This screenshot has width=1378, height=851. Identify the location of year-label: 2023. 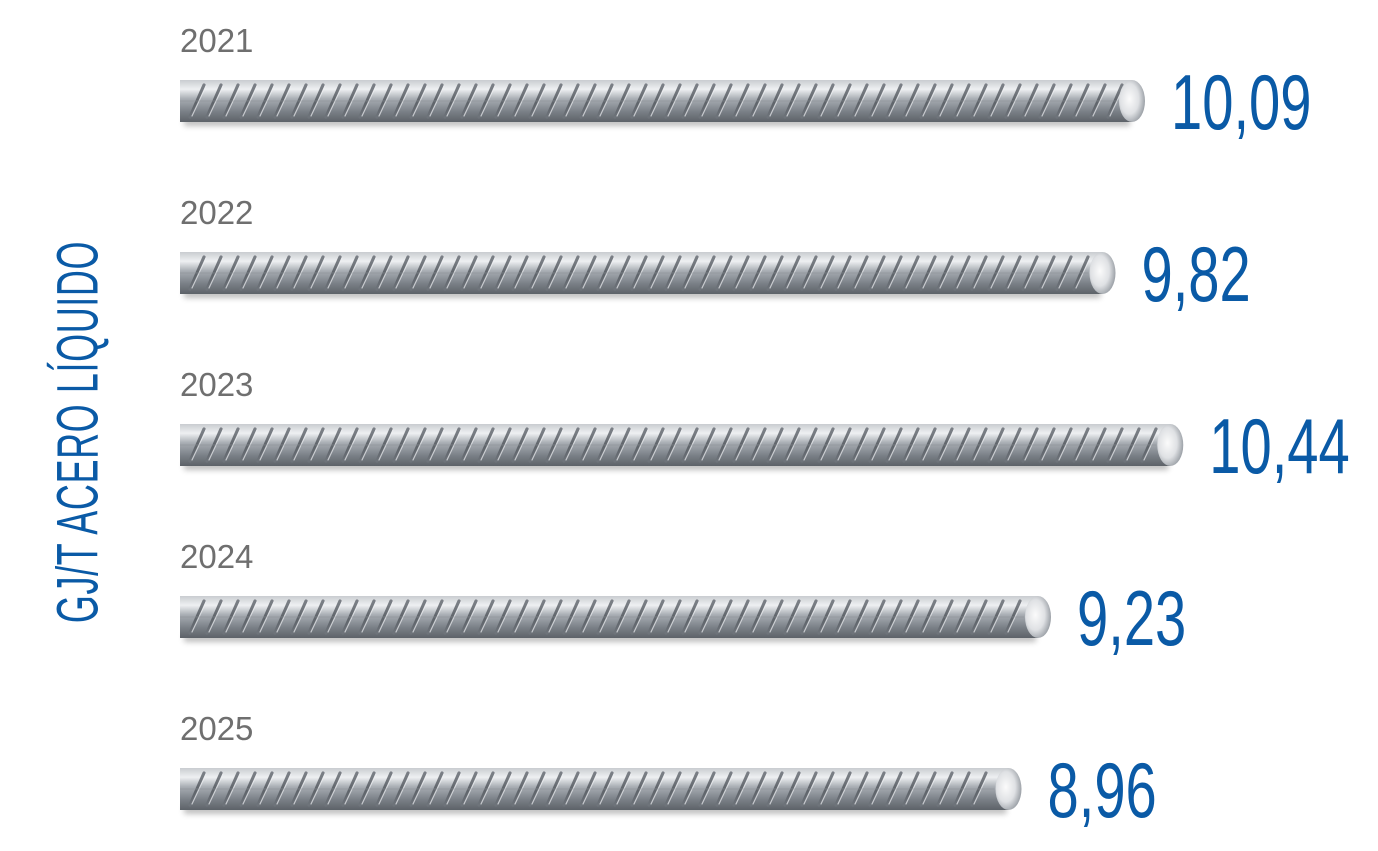
(216, 384).